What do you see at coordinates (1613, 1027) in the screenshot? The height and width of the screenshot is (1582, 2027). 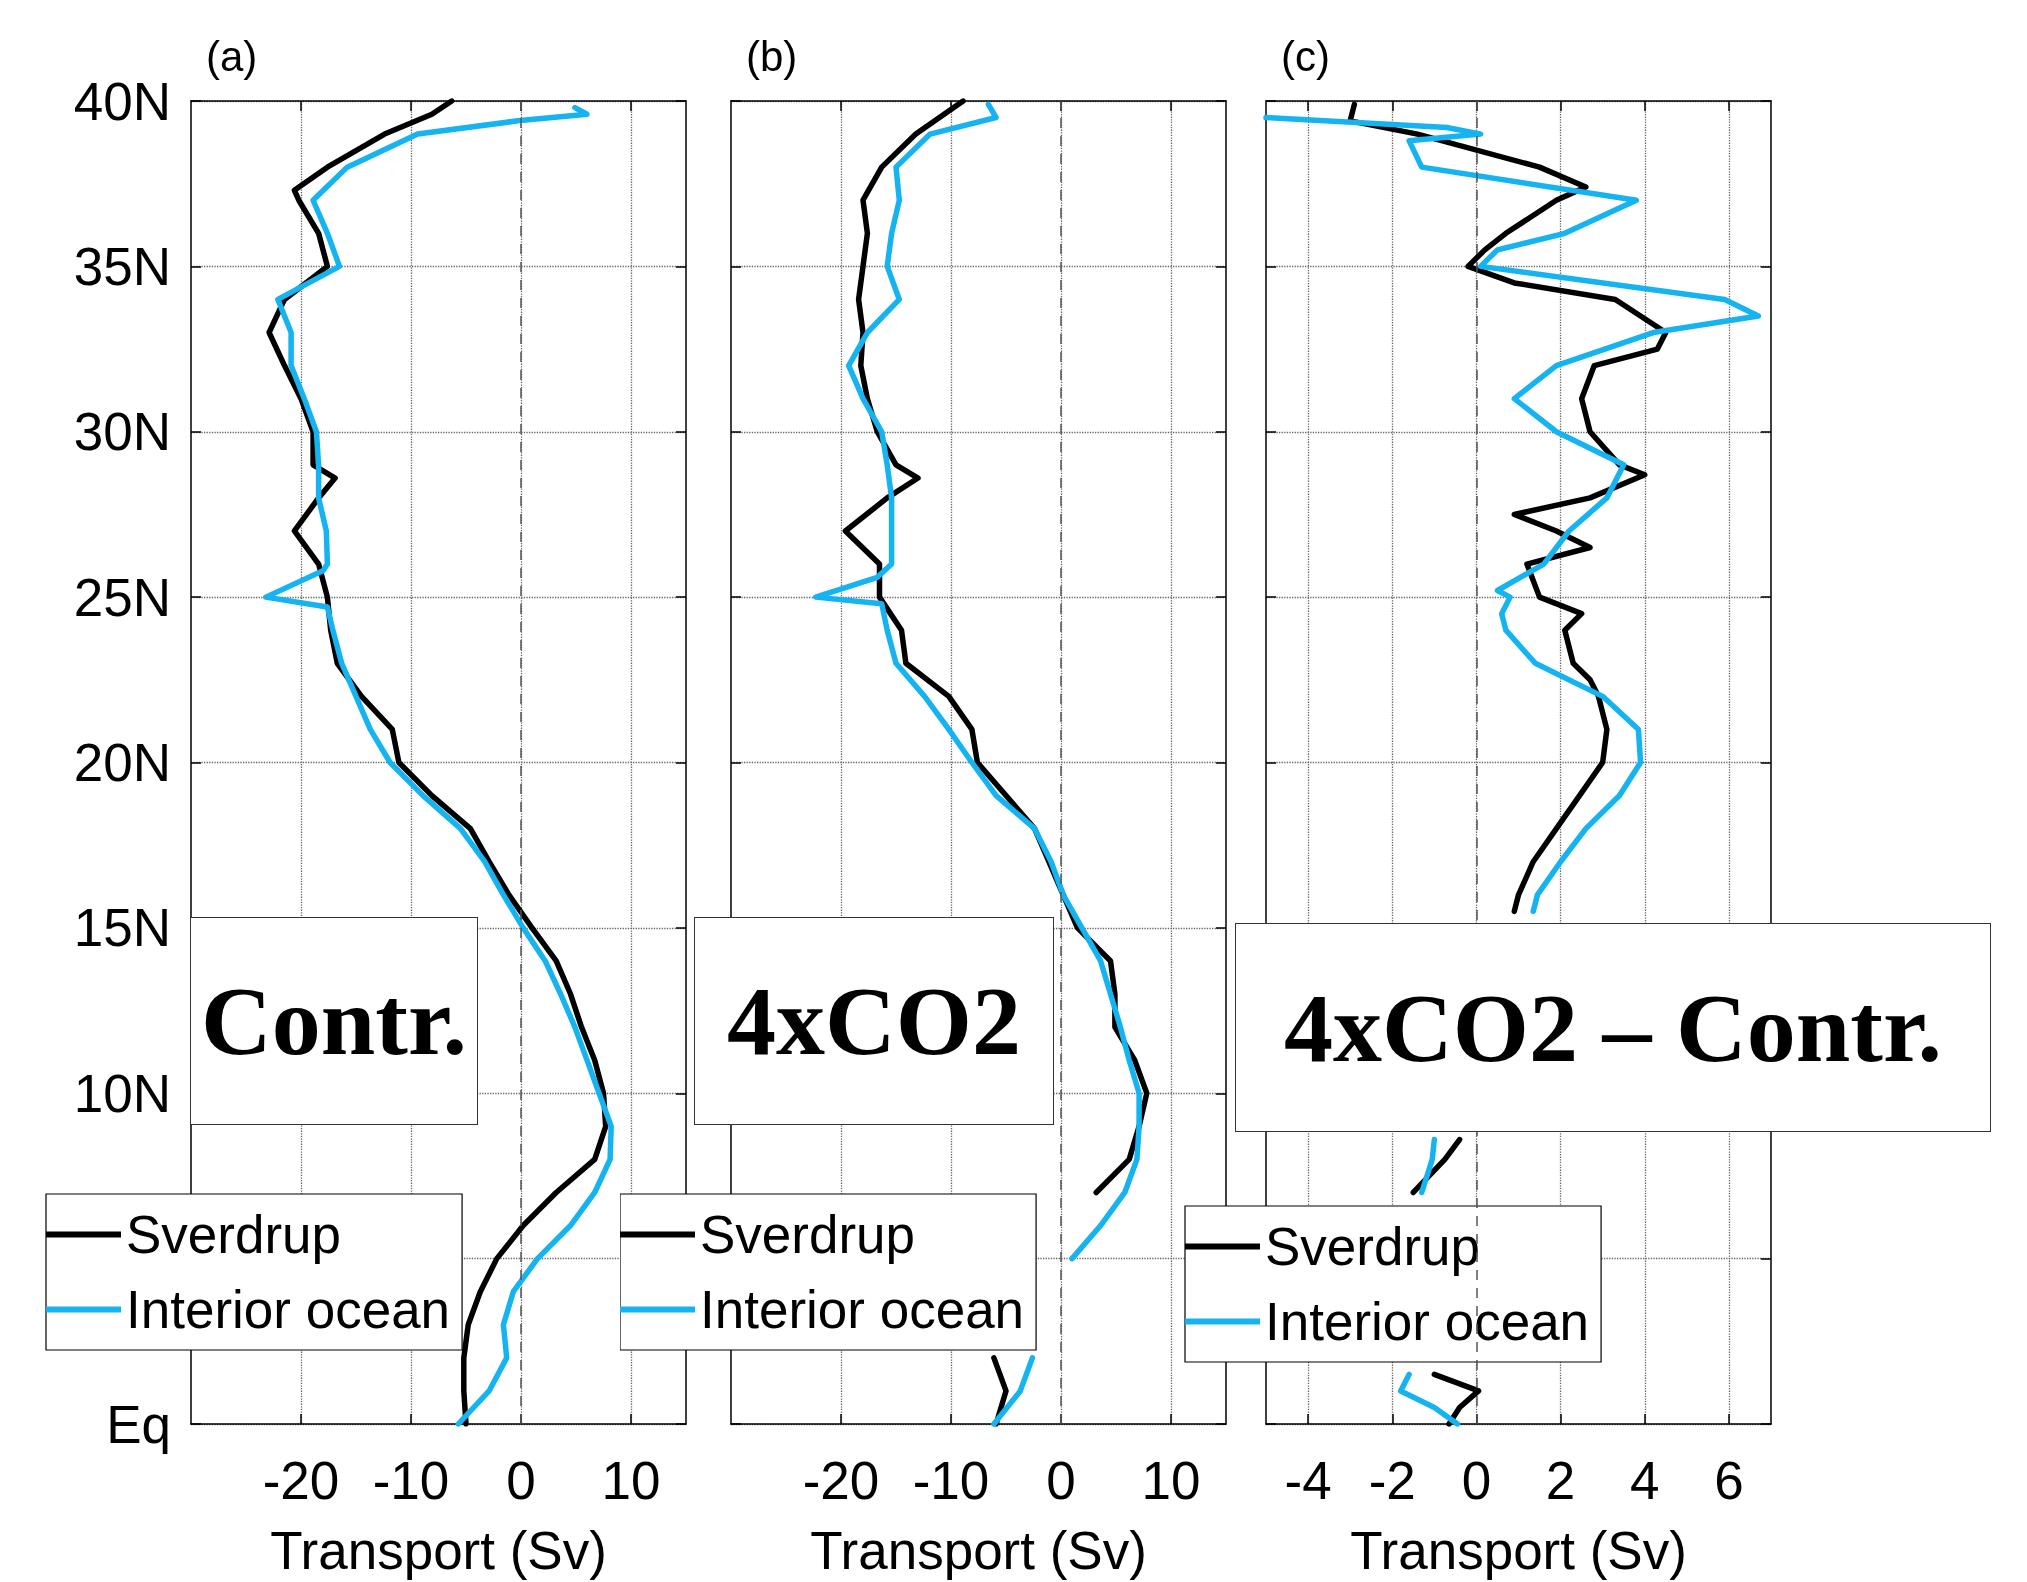 I see `annotation: 4xCO2 – Contr.` at bounding box center [1613, 1027].